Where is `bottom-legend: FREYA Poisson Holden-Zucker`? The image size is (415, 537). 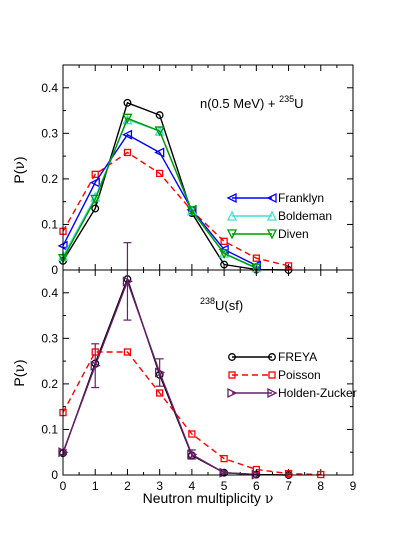
bottom-legend: FREYA Poisson Holden-Zucker is located at coordinates (292, 375).